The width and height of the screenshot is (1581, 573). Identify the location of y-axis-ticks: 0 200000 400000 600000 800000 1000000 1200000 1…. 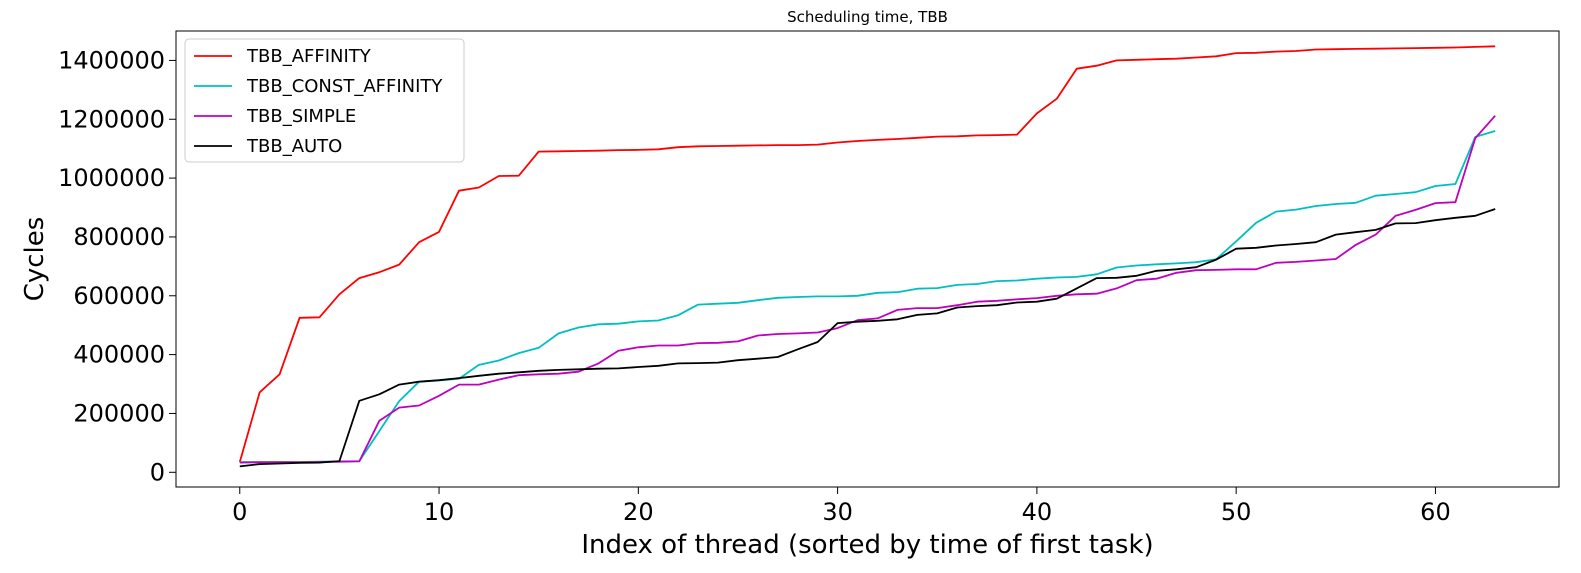
(117, 266).